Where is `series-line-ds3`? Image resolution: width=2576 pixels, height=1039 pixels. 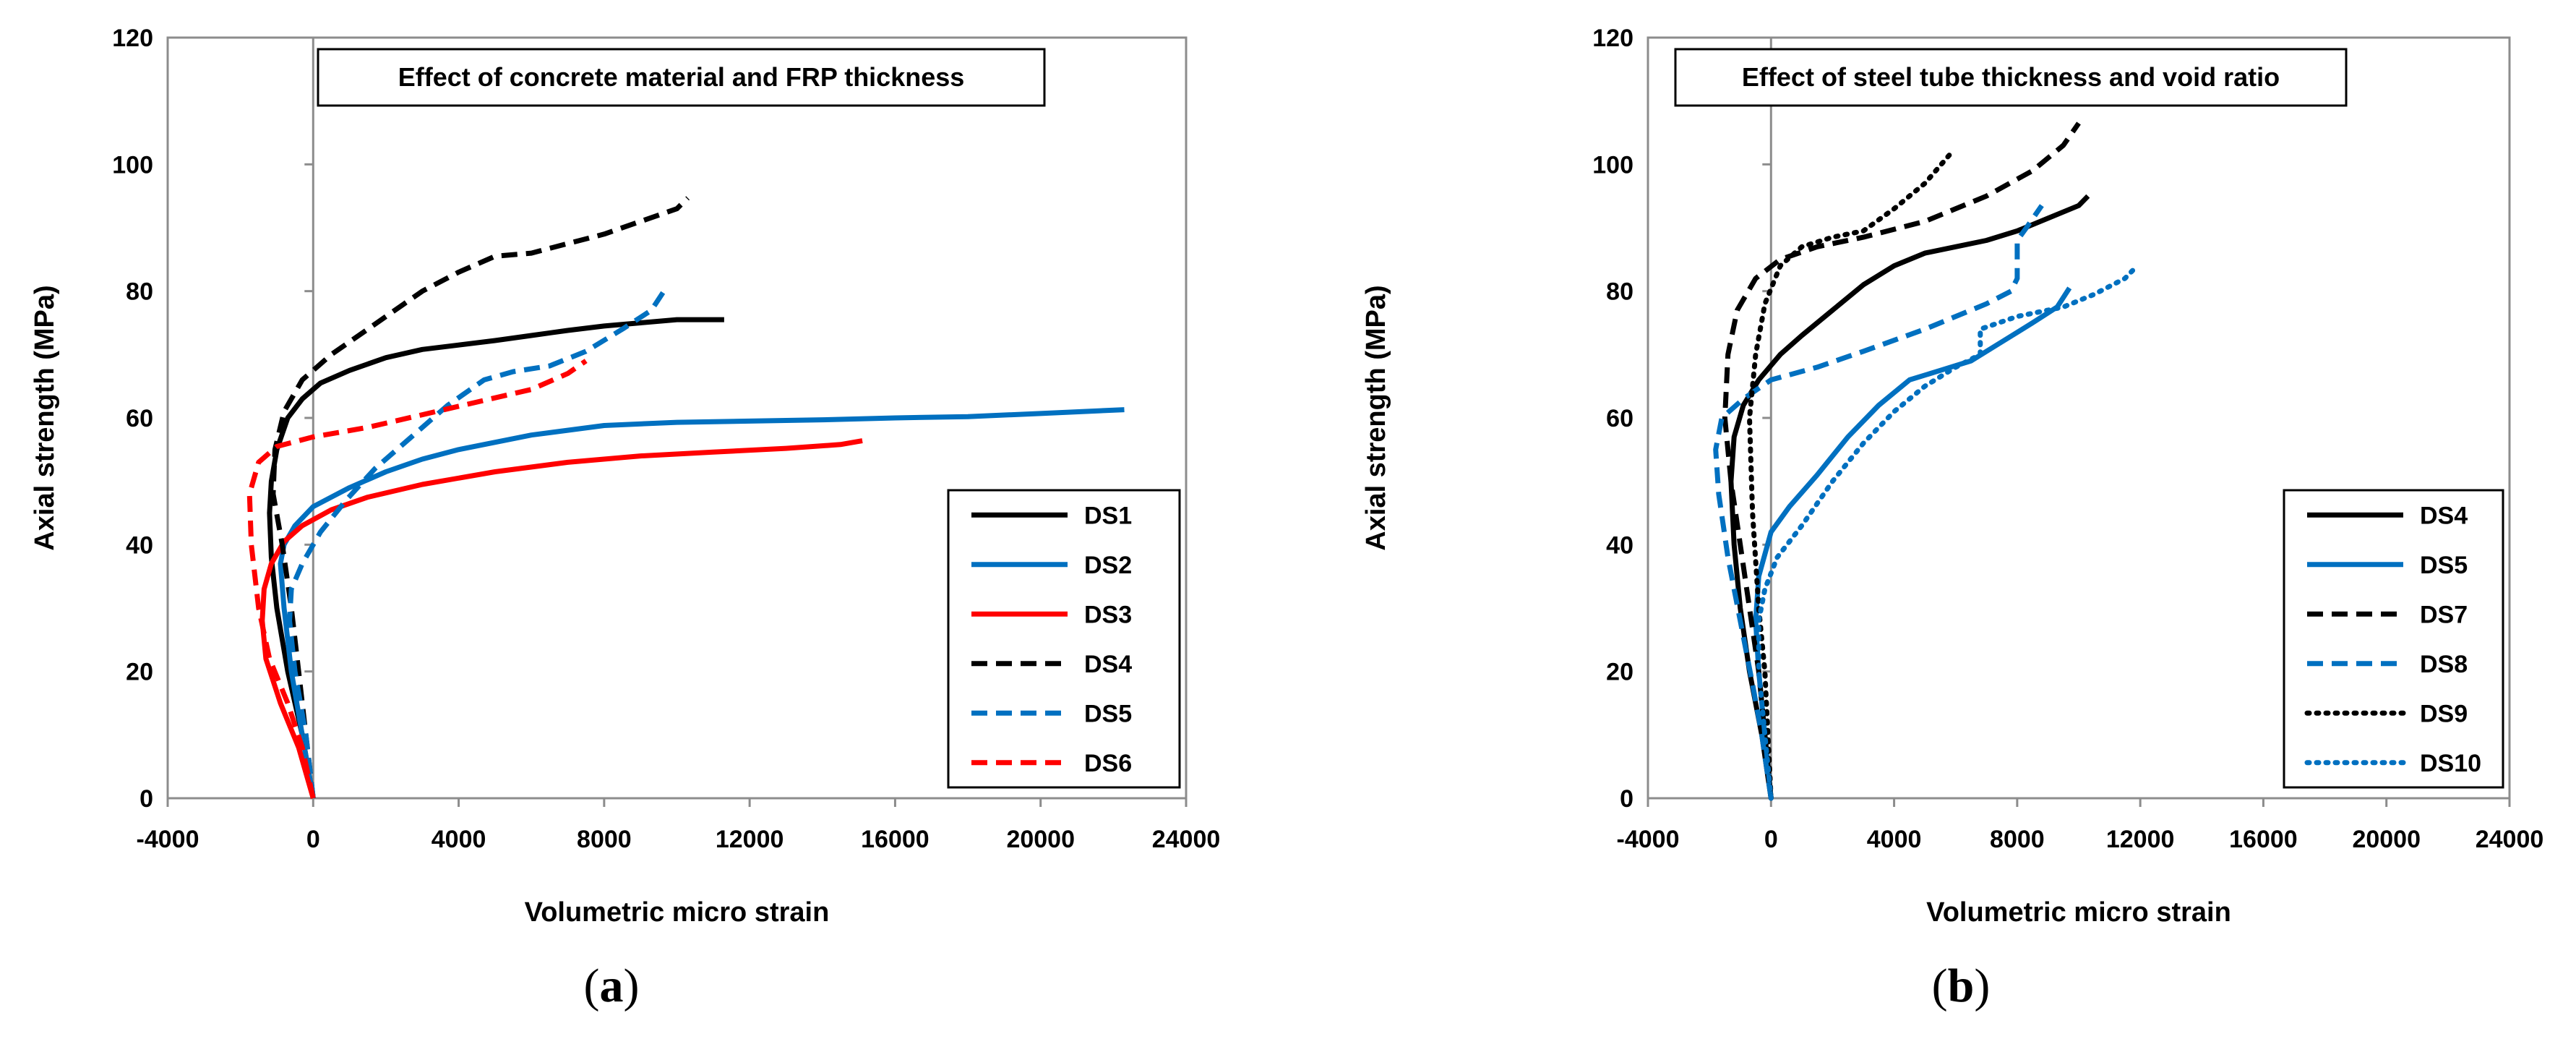 series-line-ds3 is located at coordinates (561, 618).